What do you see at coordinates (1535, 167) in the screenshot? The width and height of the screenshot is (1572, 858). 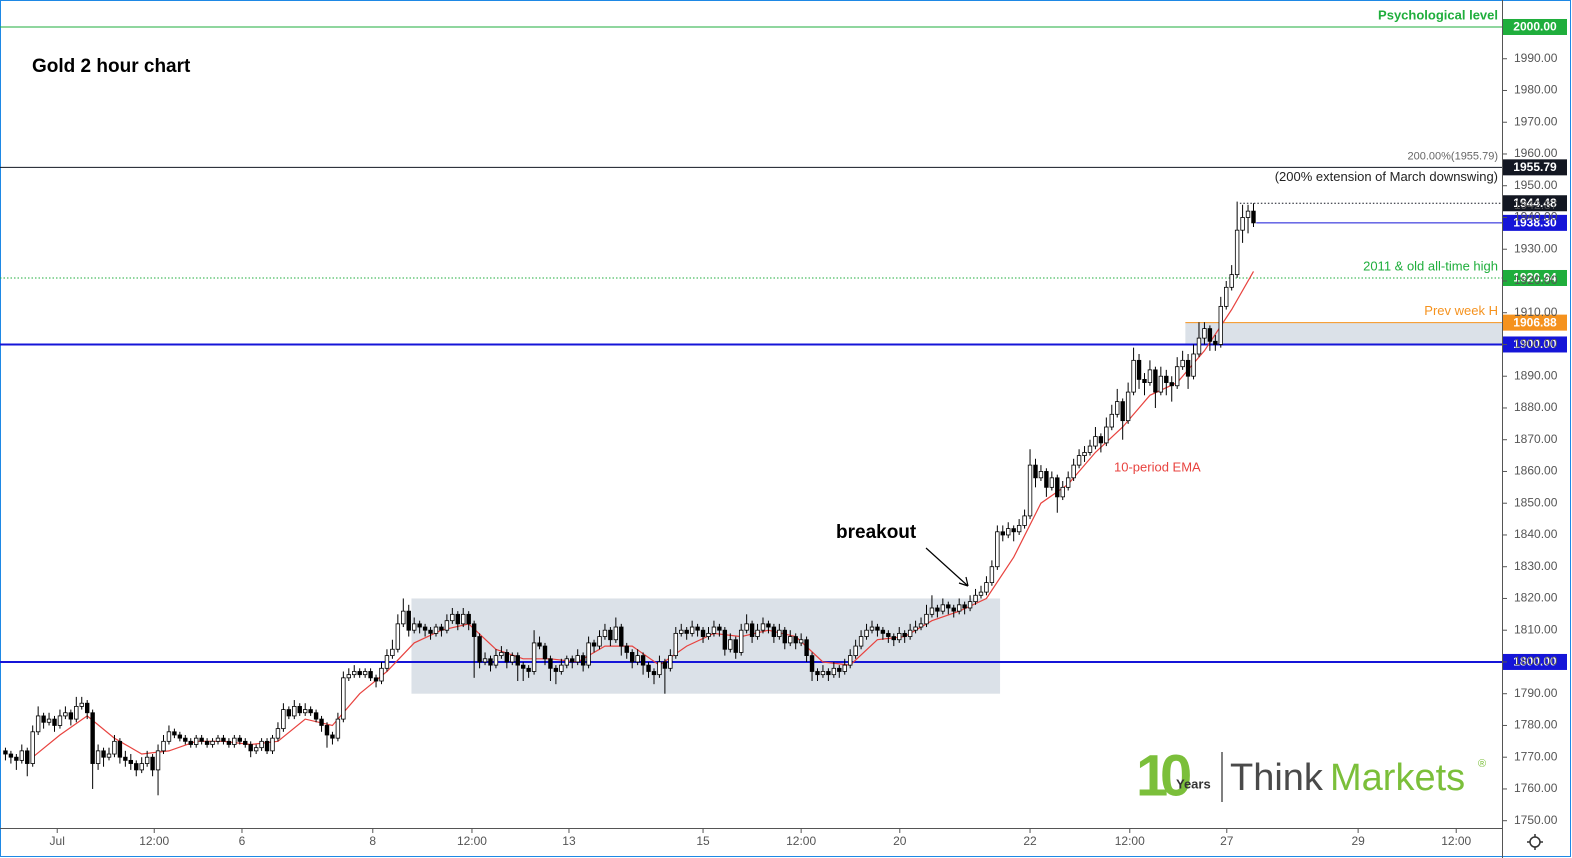 I see `level-label: 1955.79` at bounding box center [1535, 167].